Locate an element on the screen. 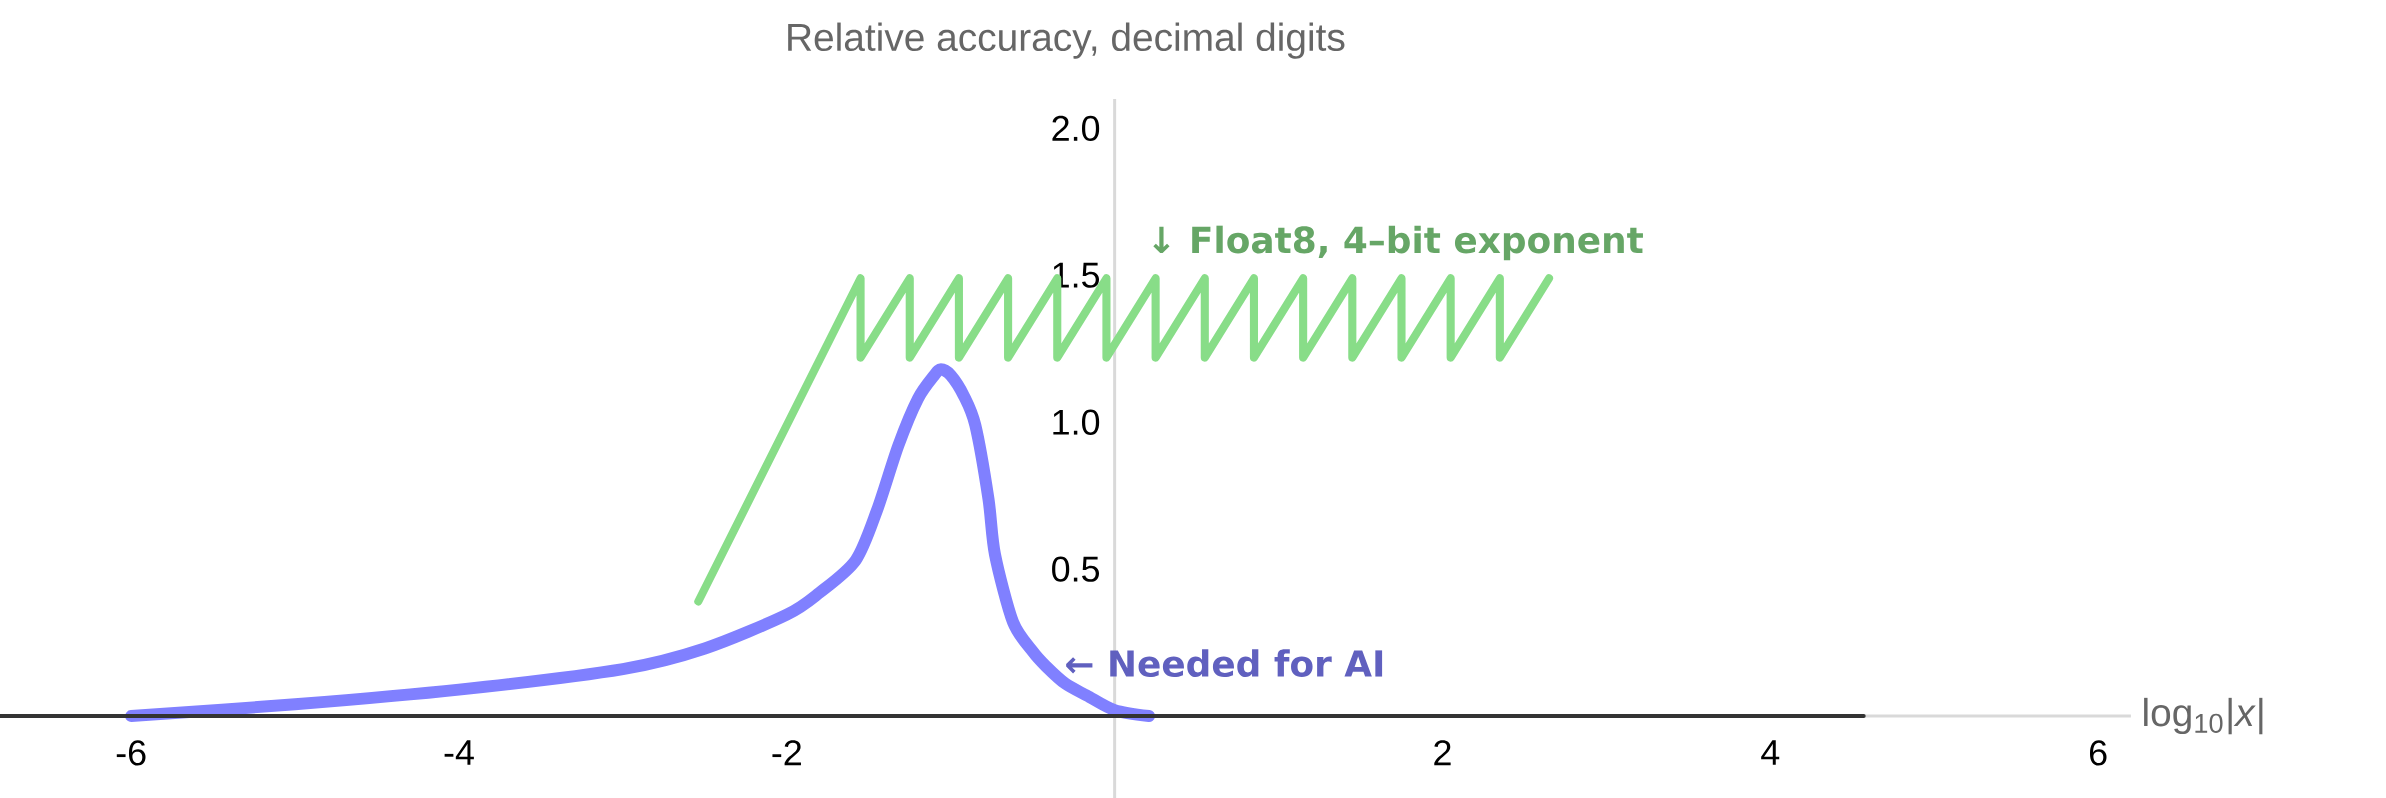 The height and width of the screenshot is (798, 2386). x-tick-label: -6 is located at coordinates (131, 752).